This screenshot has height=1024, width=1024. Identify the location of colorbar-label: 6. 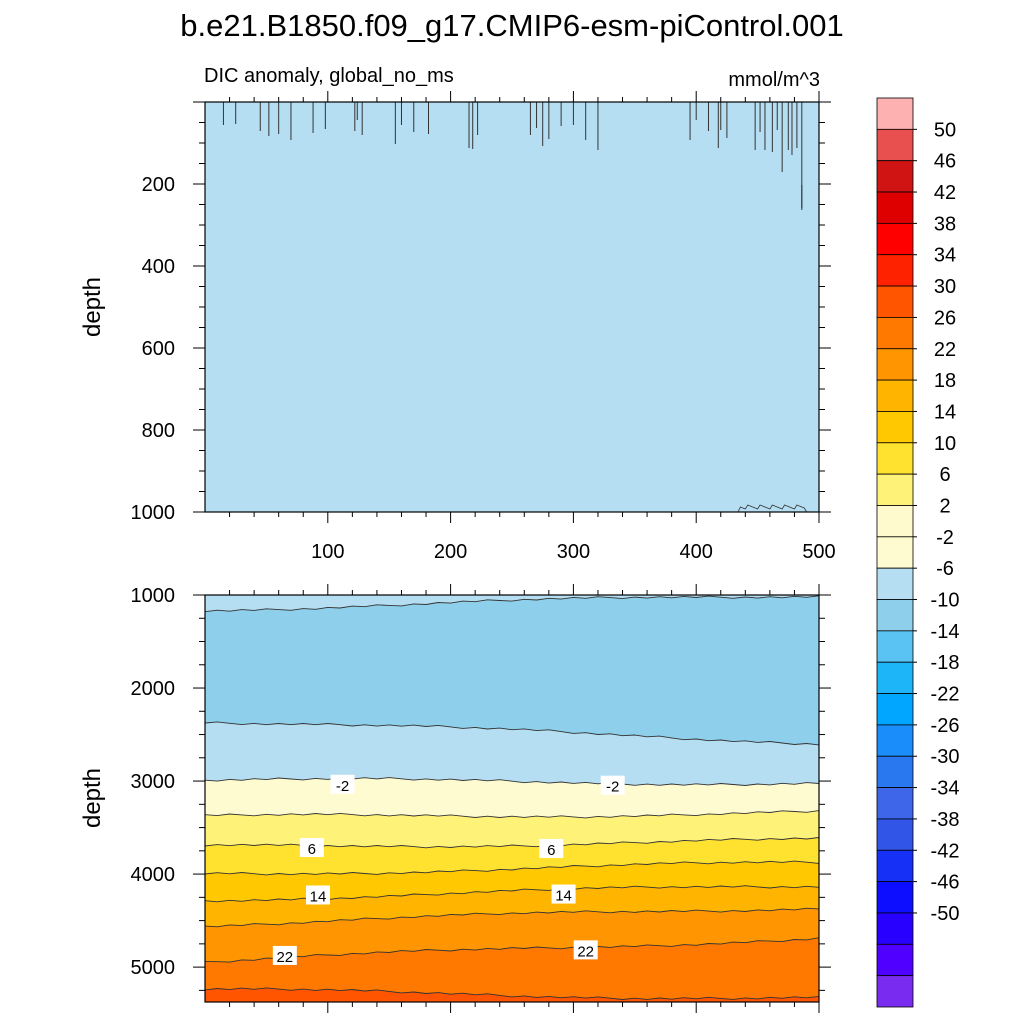
(944, 475).